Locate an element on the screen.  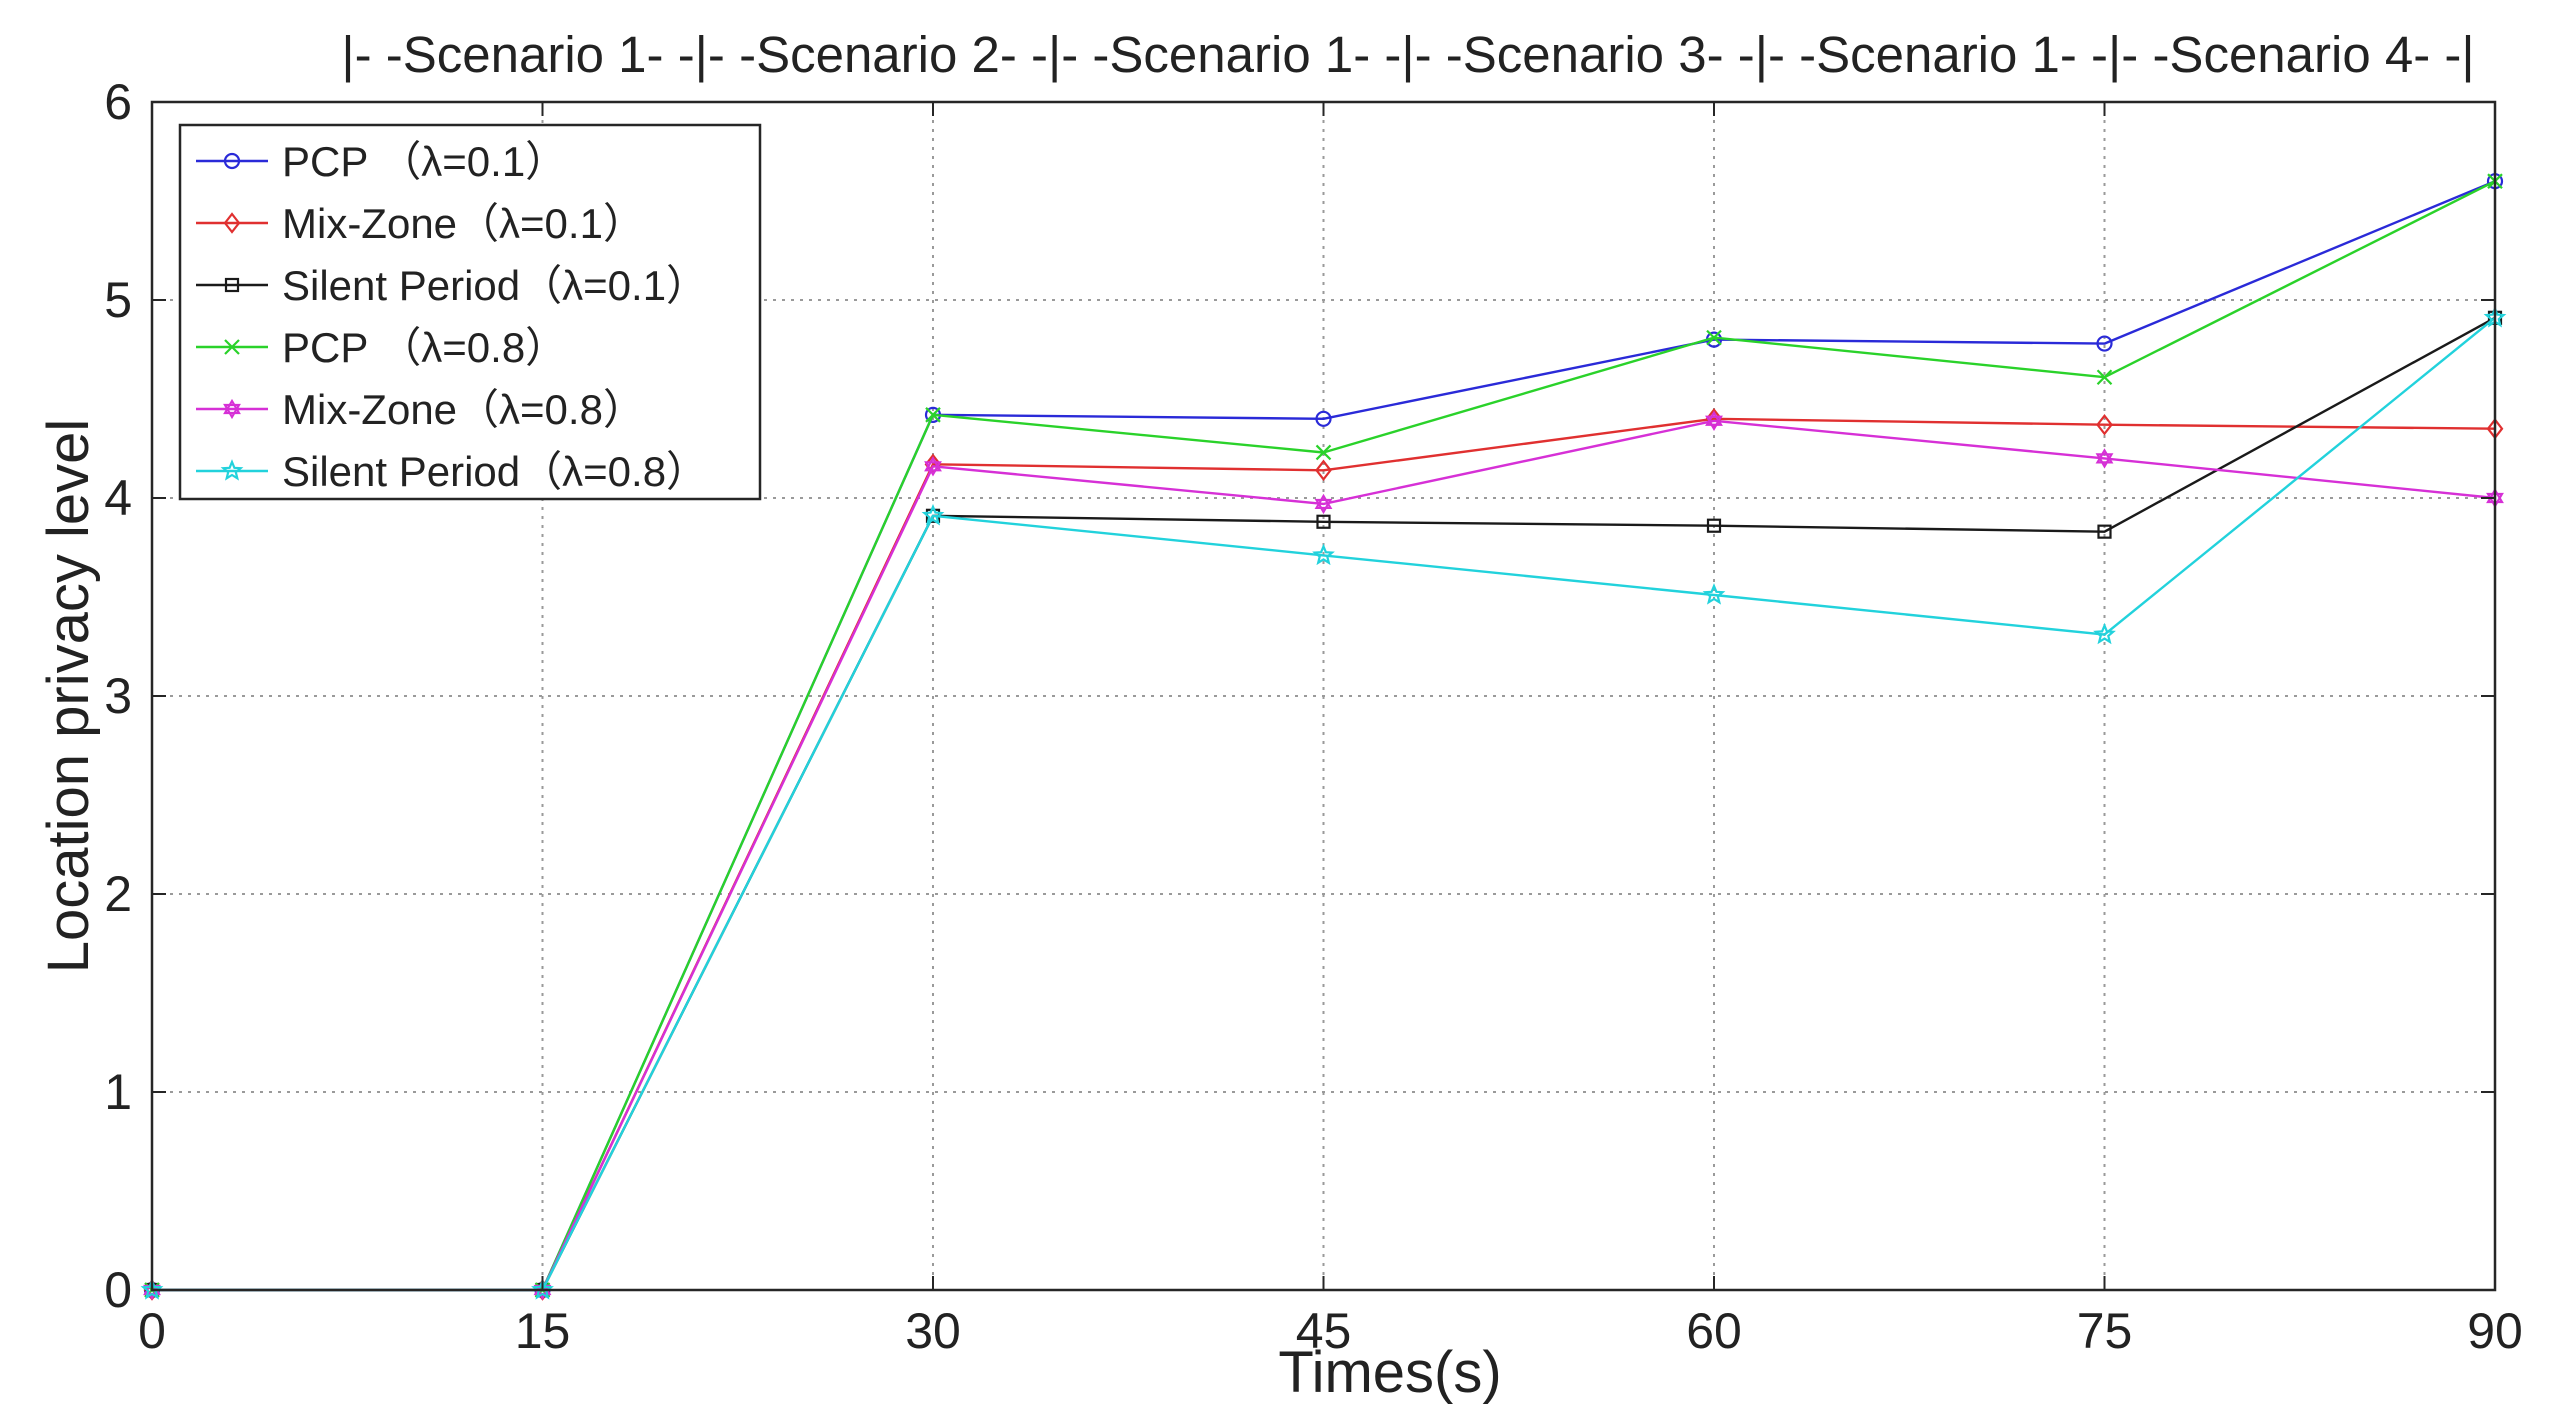
x-tick-label: 90 is located at coordinates (2495, 1331).